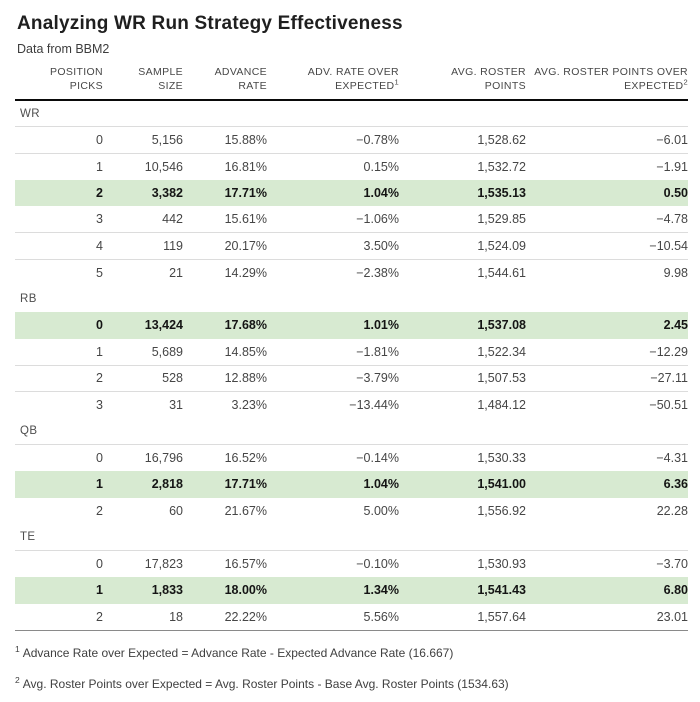 This screenshot has width=700, height=702. I want to click on column-header-adv-rate-over-expected: ADV. RATE OVER EXPECTED1, so click(333, 79).